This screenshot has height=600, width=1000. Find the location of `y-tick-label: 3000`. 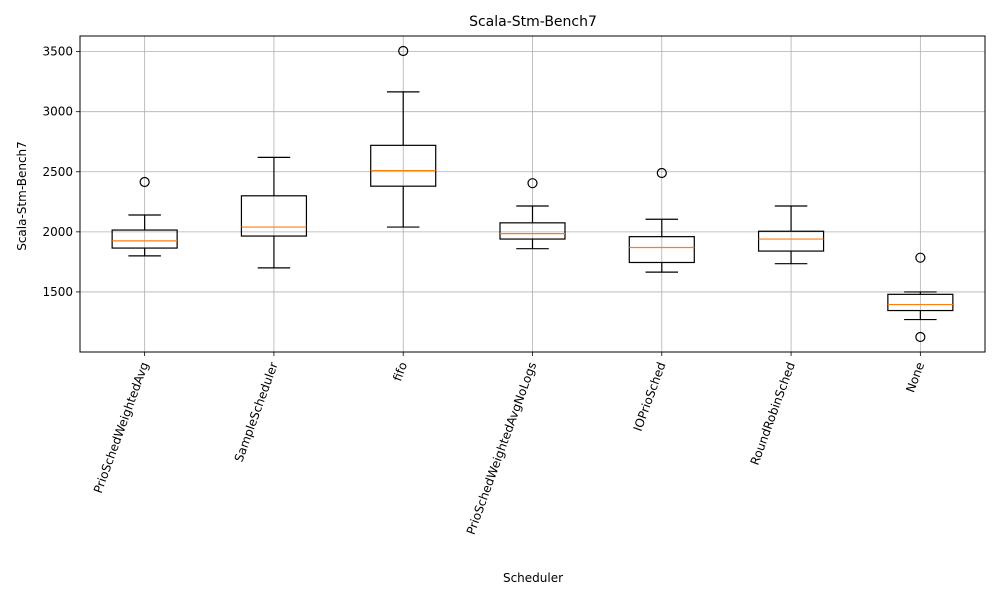

y-tick-label: 3000 is located at coordinates (57, 112).